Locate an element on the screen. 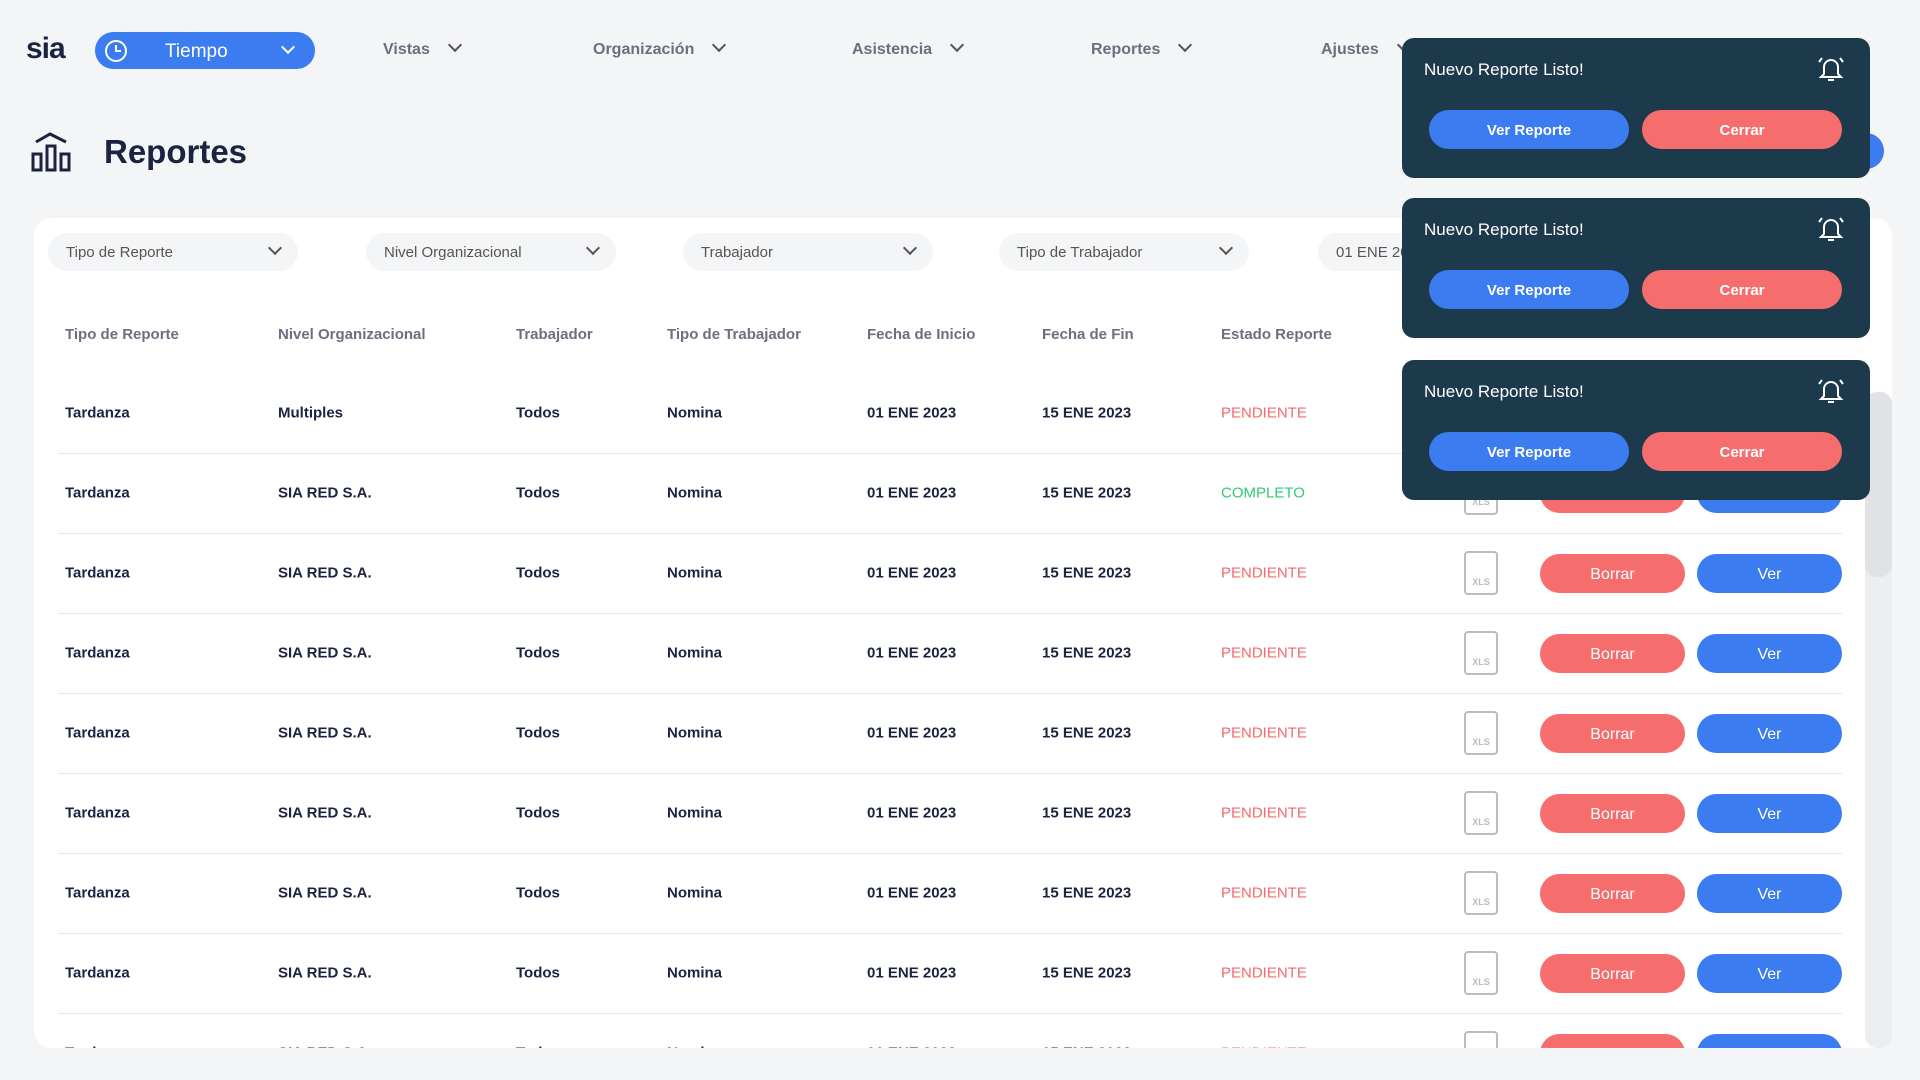 The image size is (1920, 1080). filter-dropdown: Nivel Organizacional is located at coordinates (491, 252).